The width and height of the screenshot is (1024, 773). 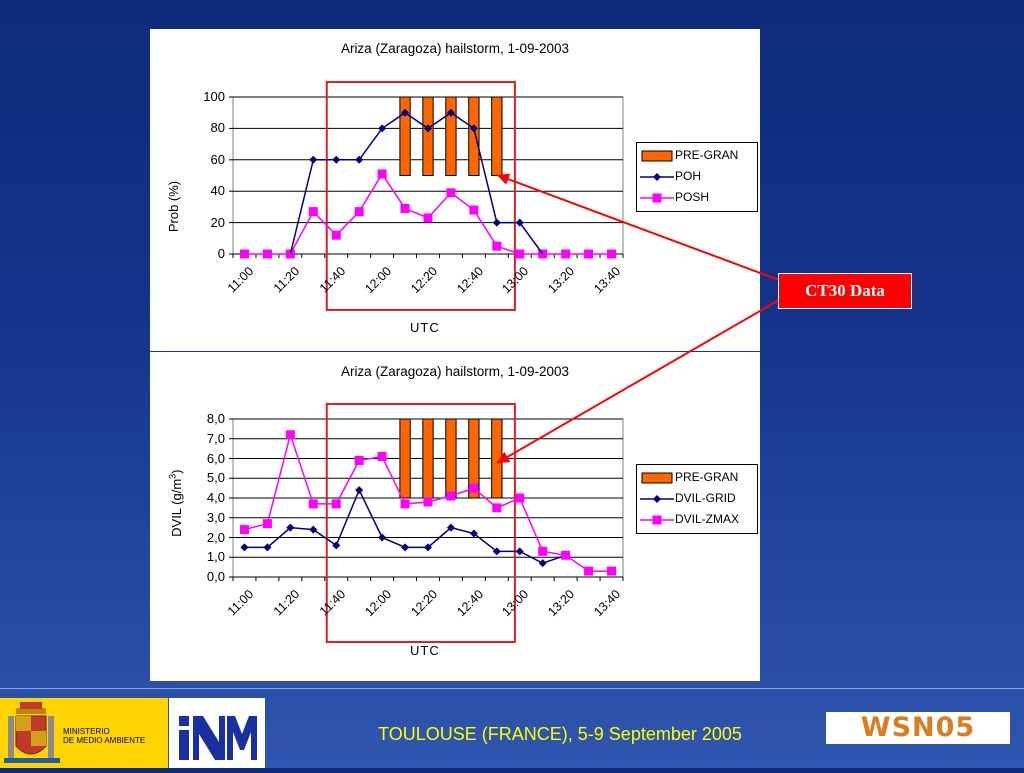 What do you see at coordinates (512, 688) in the screenshot?
I see `footer-divider` at bounding box center [512, 688].